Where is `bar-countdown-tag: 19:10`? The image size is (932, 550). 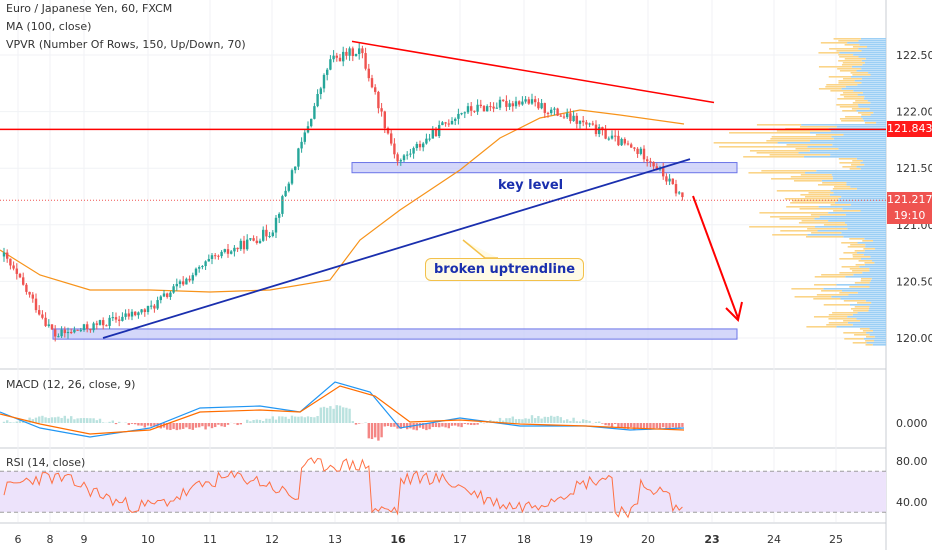 bar-countdown-tag: 19:10 is located at coordinates (909, 216).